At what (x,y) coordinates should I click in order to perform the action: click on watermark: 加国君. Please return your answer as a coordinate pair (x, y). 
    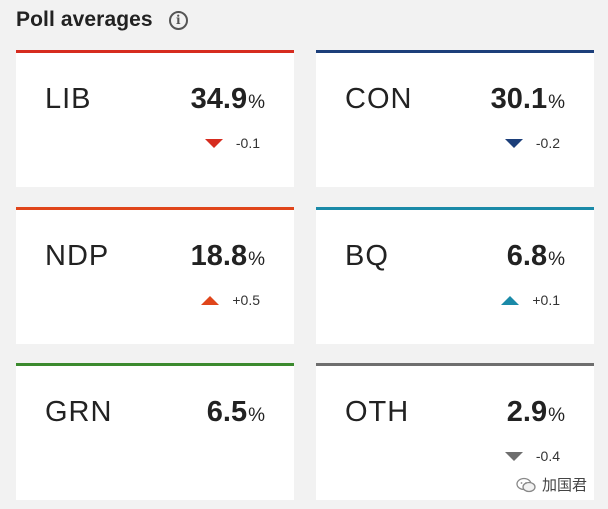
    Looking at the image, I should click on (551, 484).